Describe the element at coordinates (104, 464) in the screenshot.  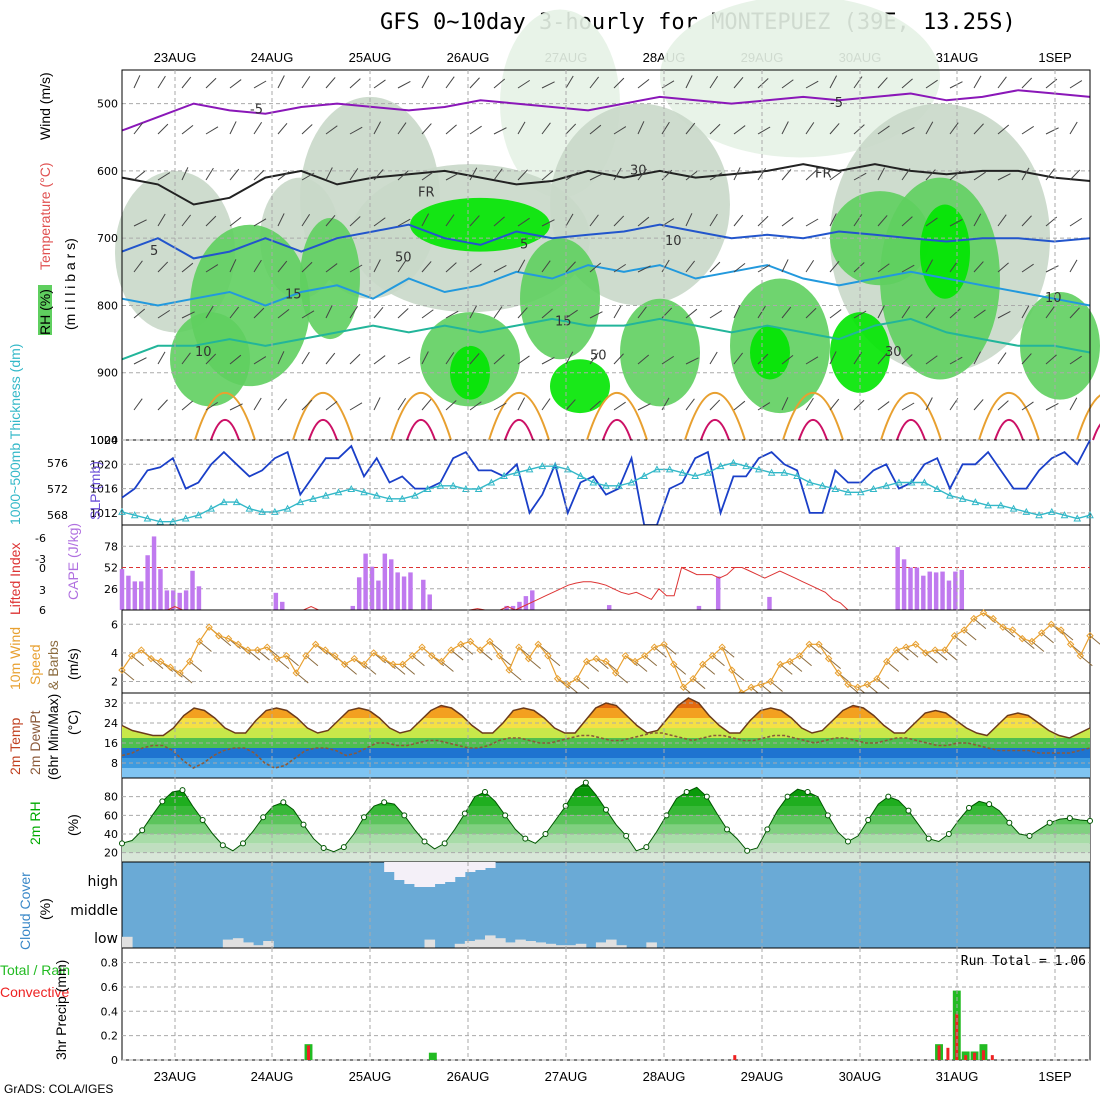
I see `slp-tick-label: 1020` at that location.